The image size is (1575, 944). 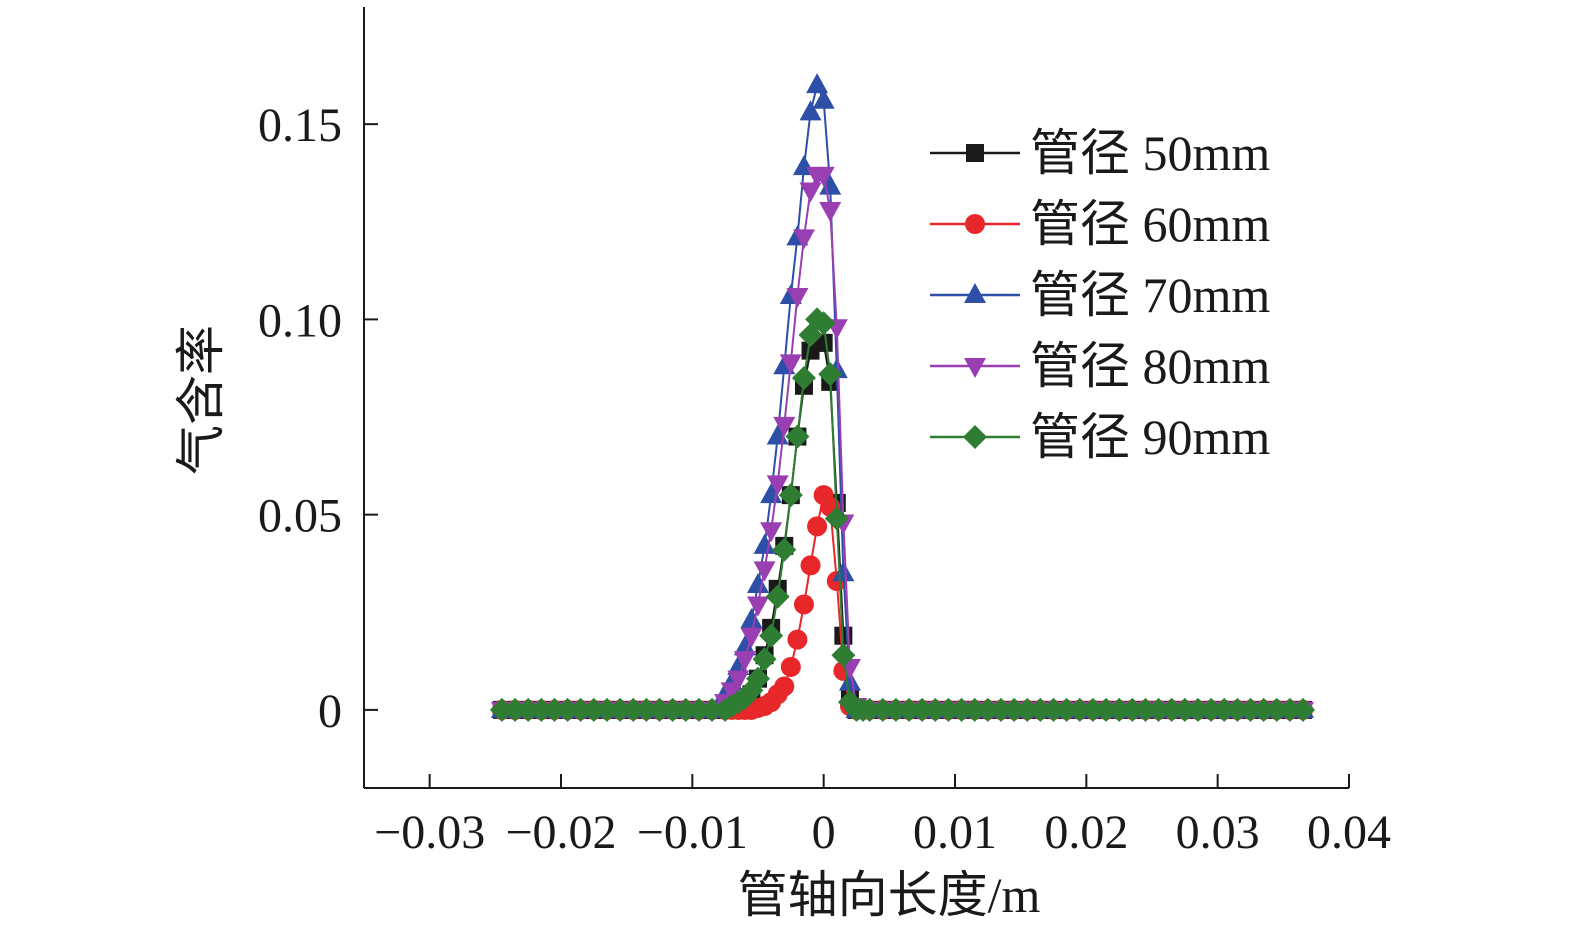 What do you see at coordinates (1349, 832) in the screenshot?
I see `x-tick-label: 0.04` at bounding box center [1349, 832].